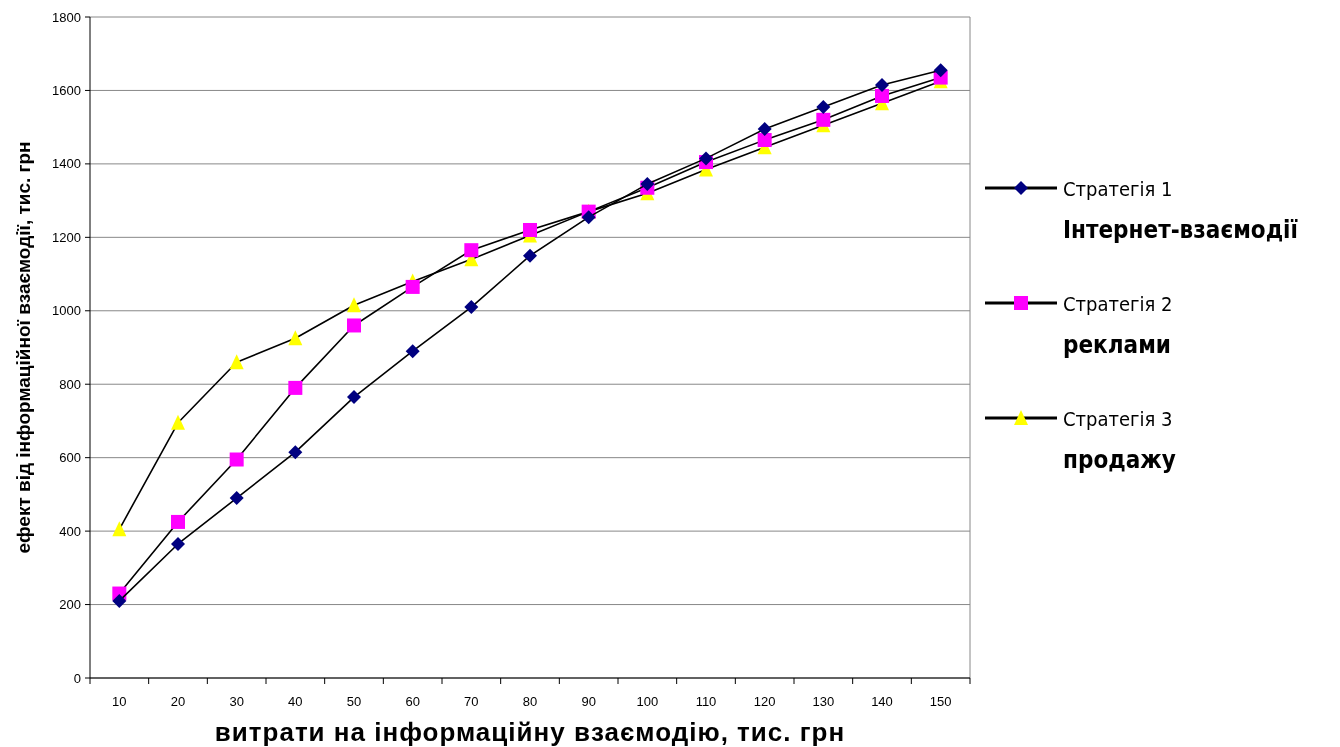  I want to click on legend-label: Стратегія 3 продажу, so click(1119, 440).